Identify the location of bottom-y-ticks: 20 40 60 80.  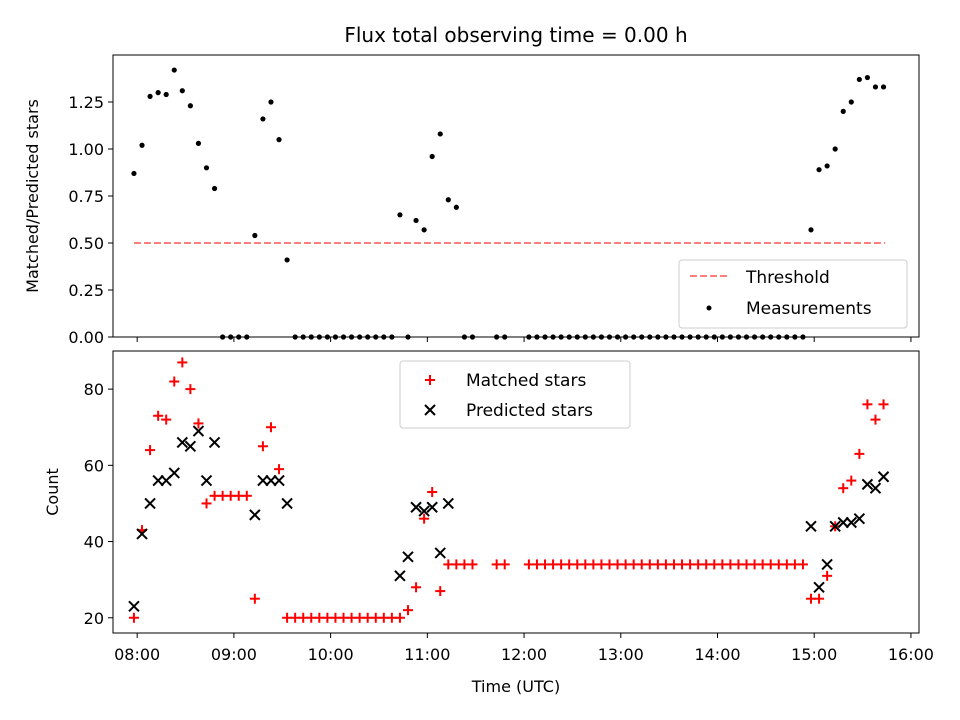
(98, 504).